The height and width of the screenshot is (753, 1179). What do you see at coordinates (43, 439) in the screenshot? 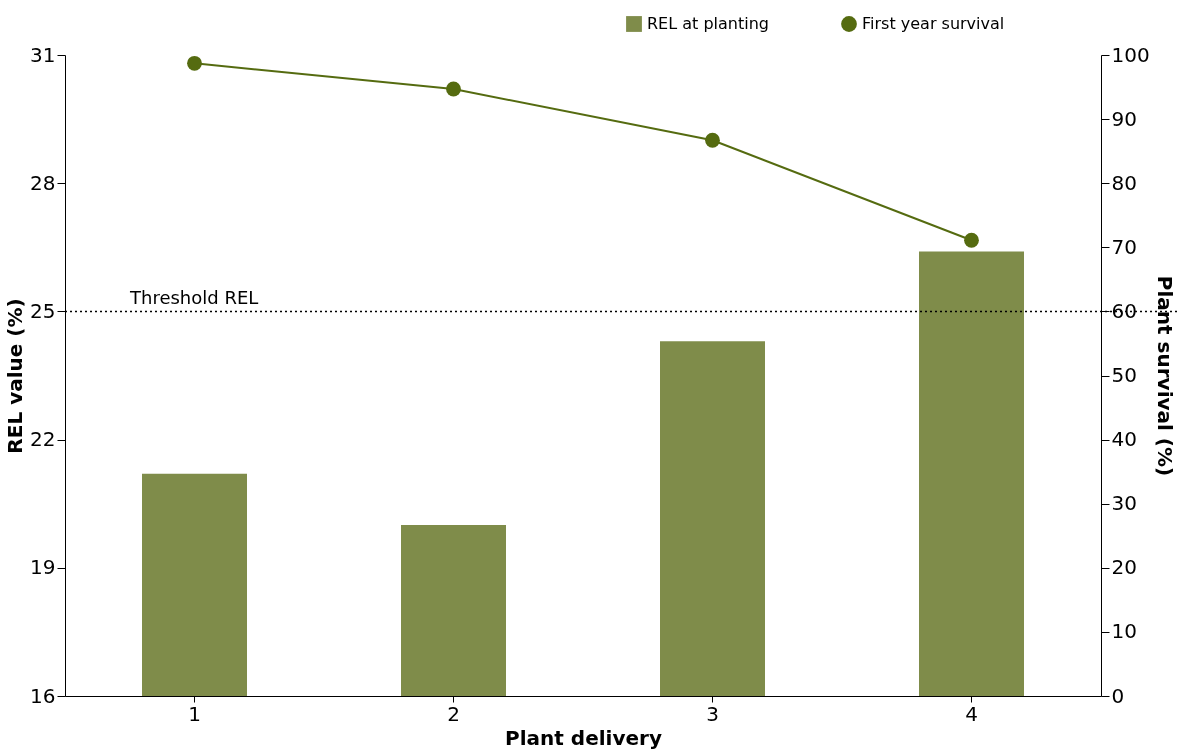
I see `y-tick-label: 22` at bounding box center [43, 439].